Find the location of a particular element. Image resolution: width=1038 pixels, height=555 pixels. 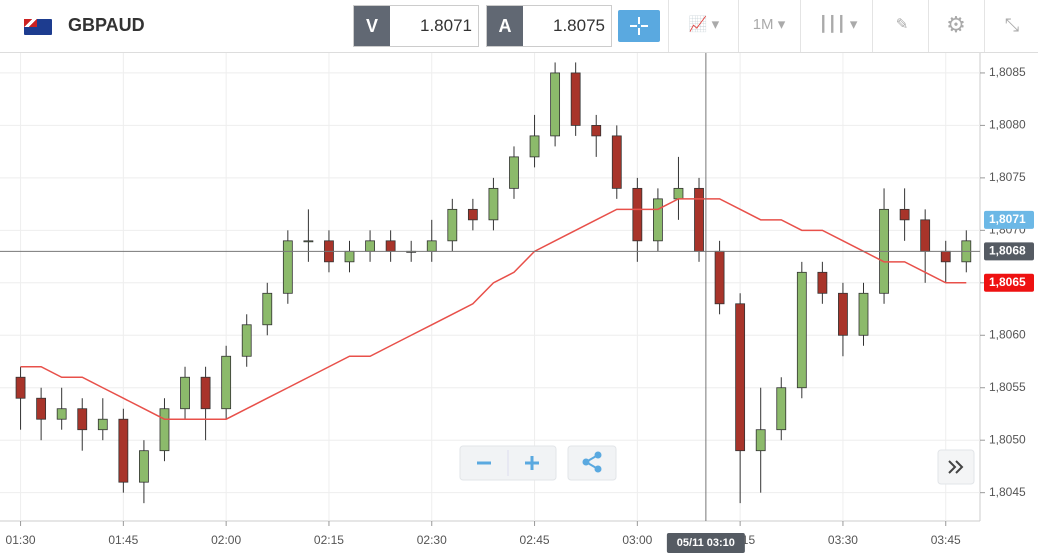

ask-box: A 1.8075 is located at coordinates (549, 26).